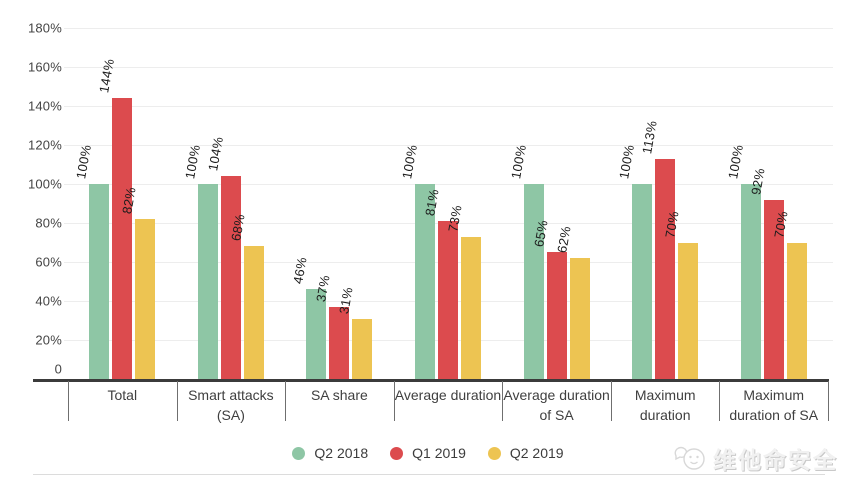 The image size is (856, 494). What do you see at coordinates (44, 67) in the screenshot?
I see `y-tick-label: 160%` at bounding box center [44, 67].